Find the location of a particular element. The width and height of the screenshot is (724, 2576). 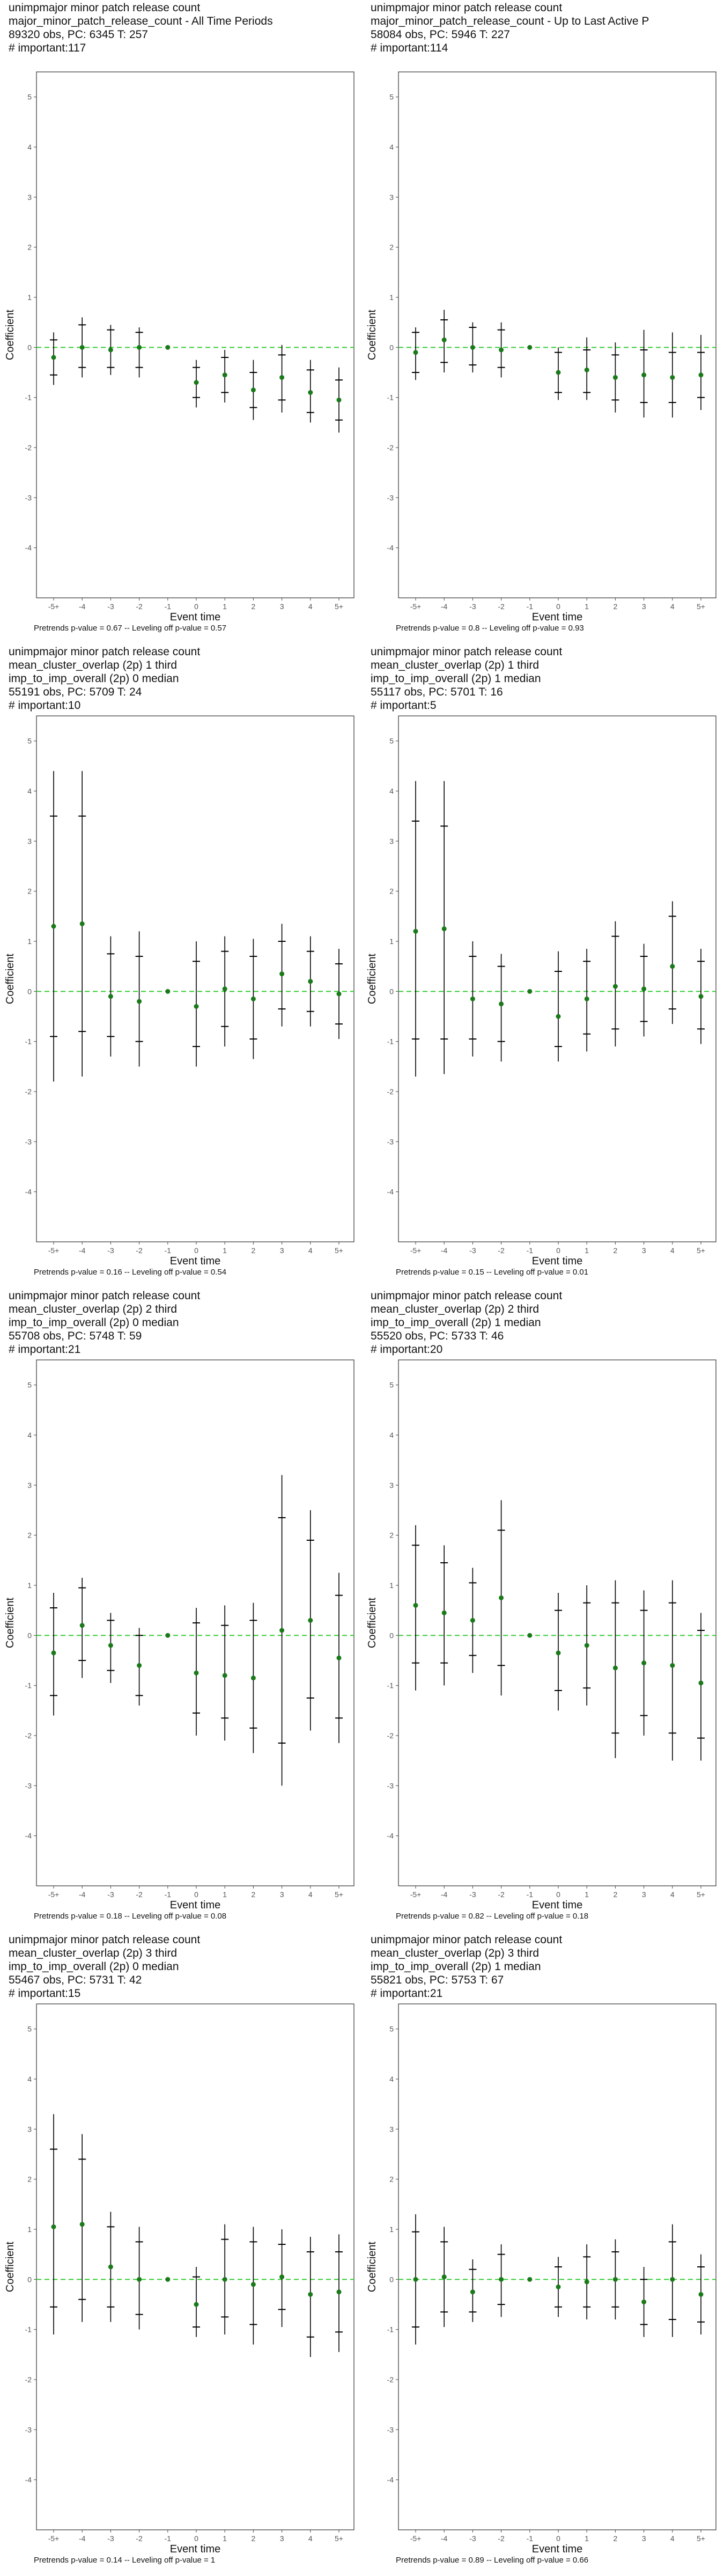

y-tick-label: 4 is located at coordinates (391, 791).